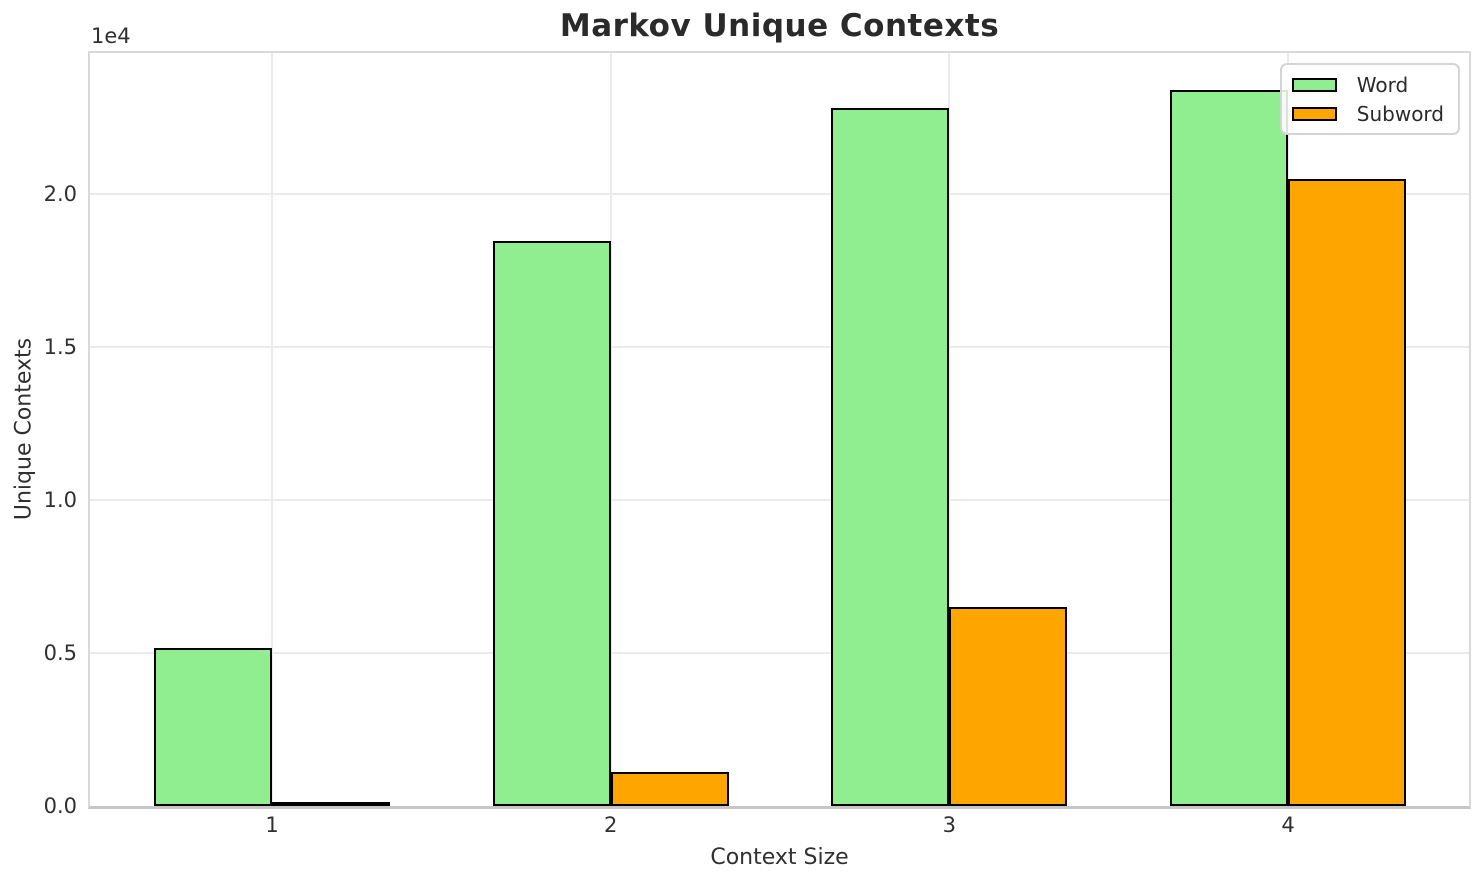 The height and width of the screenshot is (885, 1484). What do you see at coordinates (949, 825) in the screenshot?
I see `x-tick-label: 3` at bounding box center [949, 825].